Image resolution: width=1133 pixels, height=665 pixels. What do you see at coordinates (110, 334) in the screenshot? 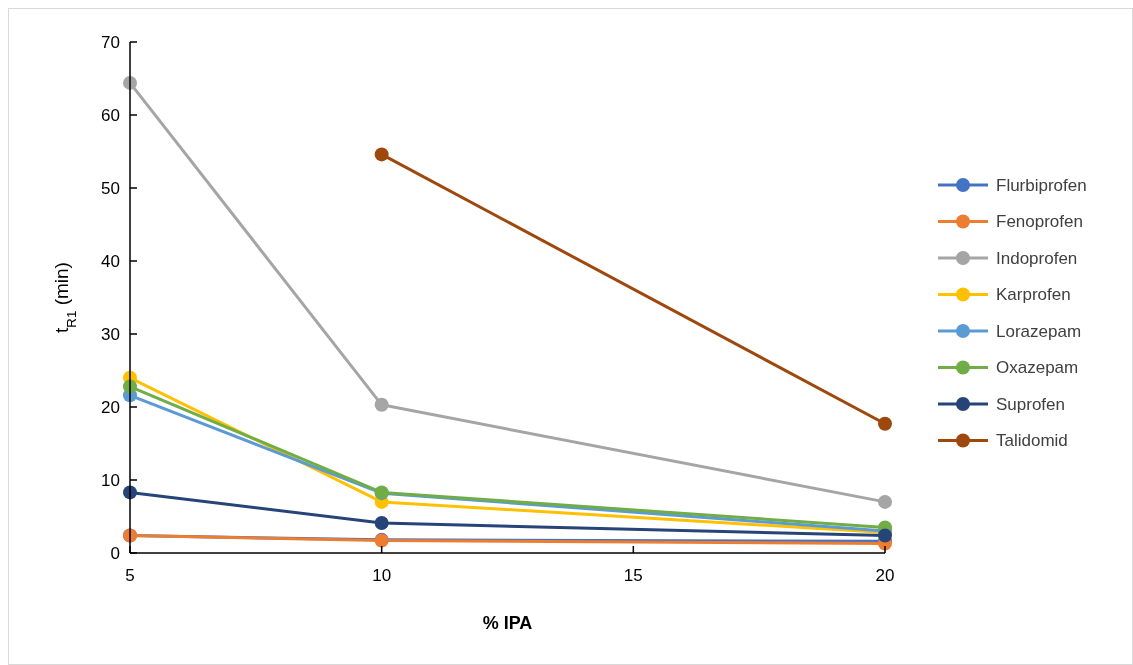
I see `y-tick-label: 30` at bounding box center [110, 334].